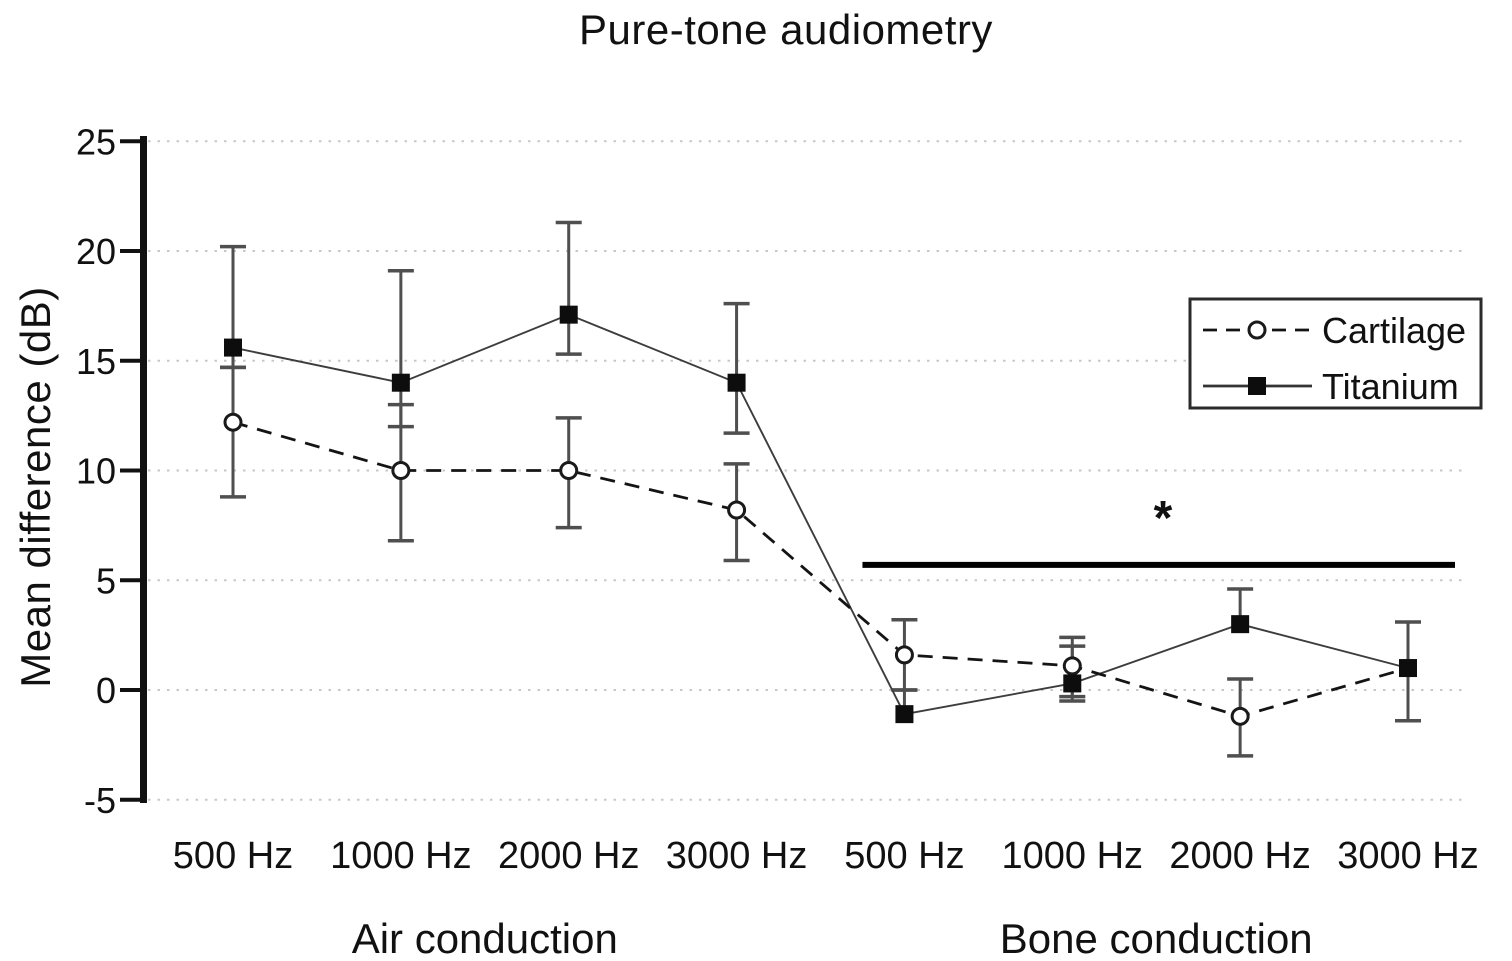  What do you see at coordinates (1257, 330) in the screenshot?
I see `legend-marker-open-circle` at bounding box center [1257, 330].